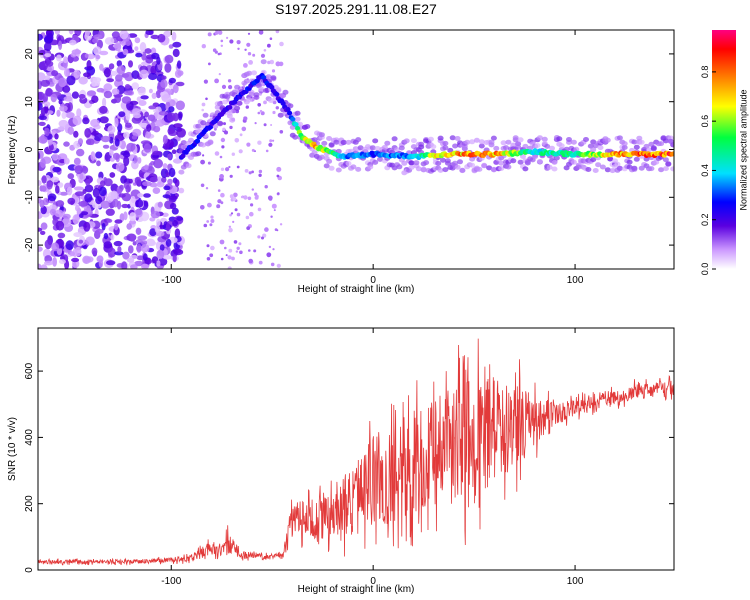 The height and width of the screenshot is (600, 750). I want to click on colorbar-tick-label: 0.4, so click(705, 170).